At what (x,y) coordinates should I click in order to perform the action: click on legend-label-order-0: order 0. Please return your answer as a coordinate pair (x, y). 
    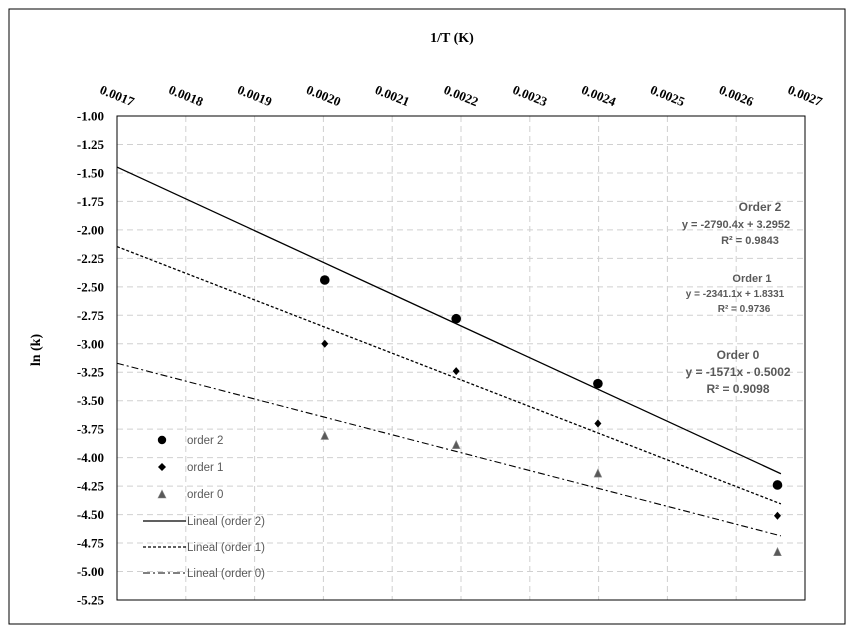
    Looking at the image, I should click on (205, 495).